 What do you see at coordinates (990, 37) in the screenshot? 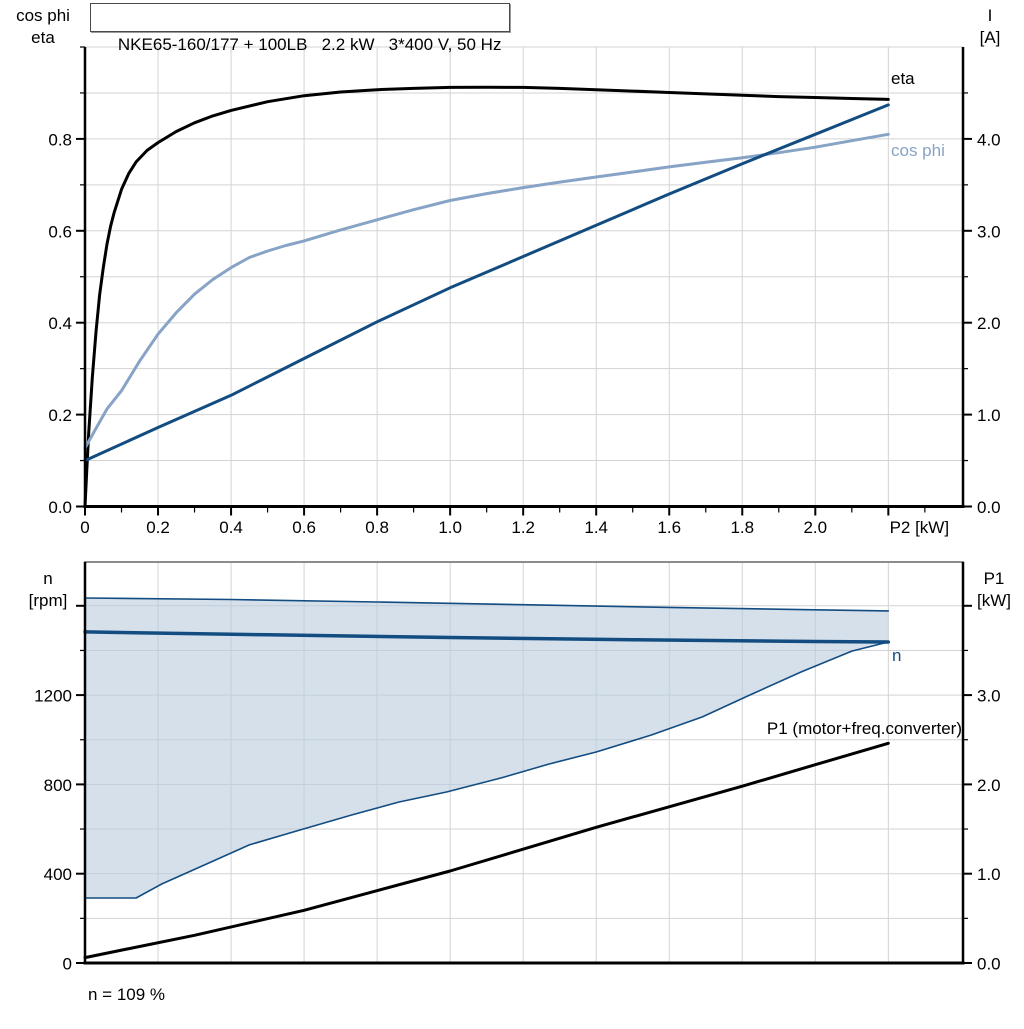
I see `top-right-axis-title-unit-a: [A]` at bounding box center [990, 37].